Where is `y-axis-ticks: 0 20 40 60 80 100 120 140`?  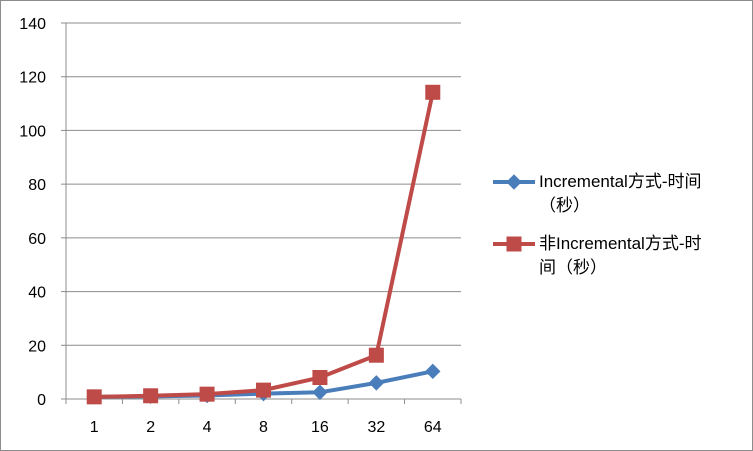 y-axis-ticks: 0 20 40 60 80 100 120 140 is located at coordinates (32, 212).